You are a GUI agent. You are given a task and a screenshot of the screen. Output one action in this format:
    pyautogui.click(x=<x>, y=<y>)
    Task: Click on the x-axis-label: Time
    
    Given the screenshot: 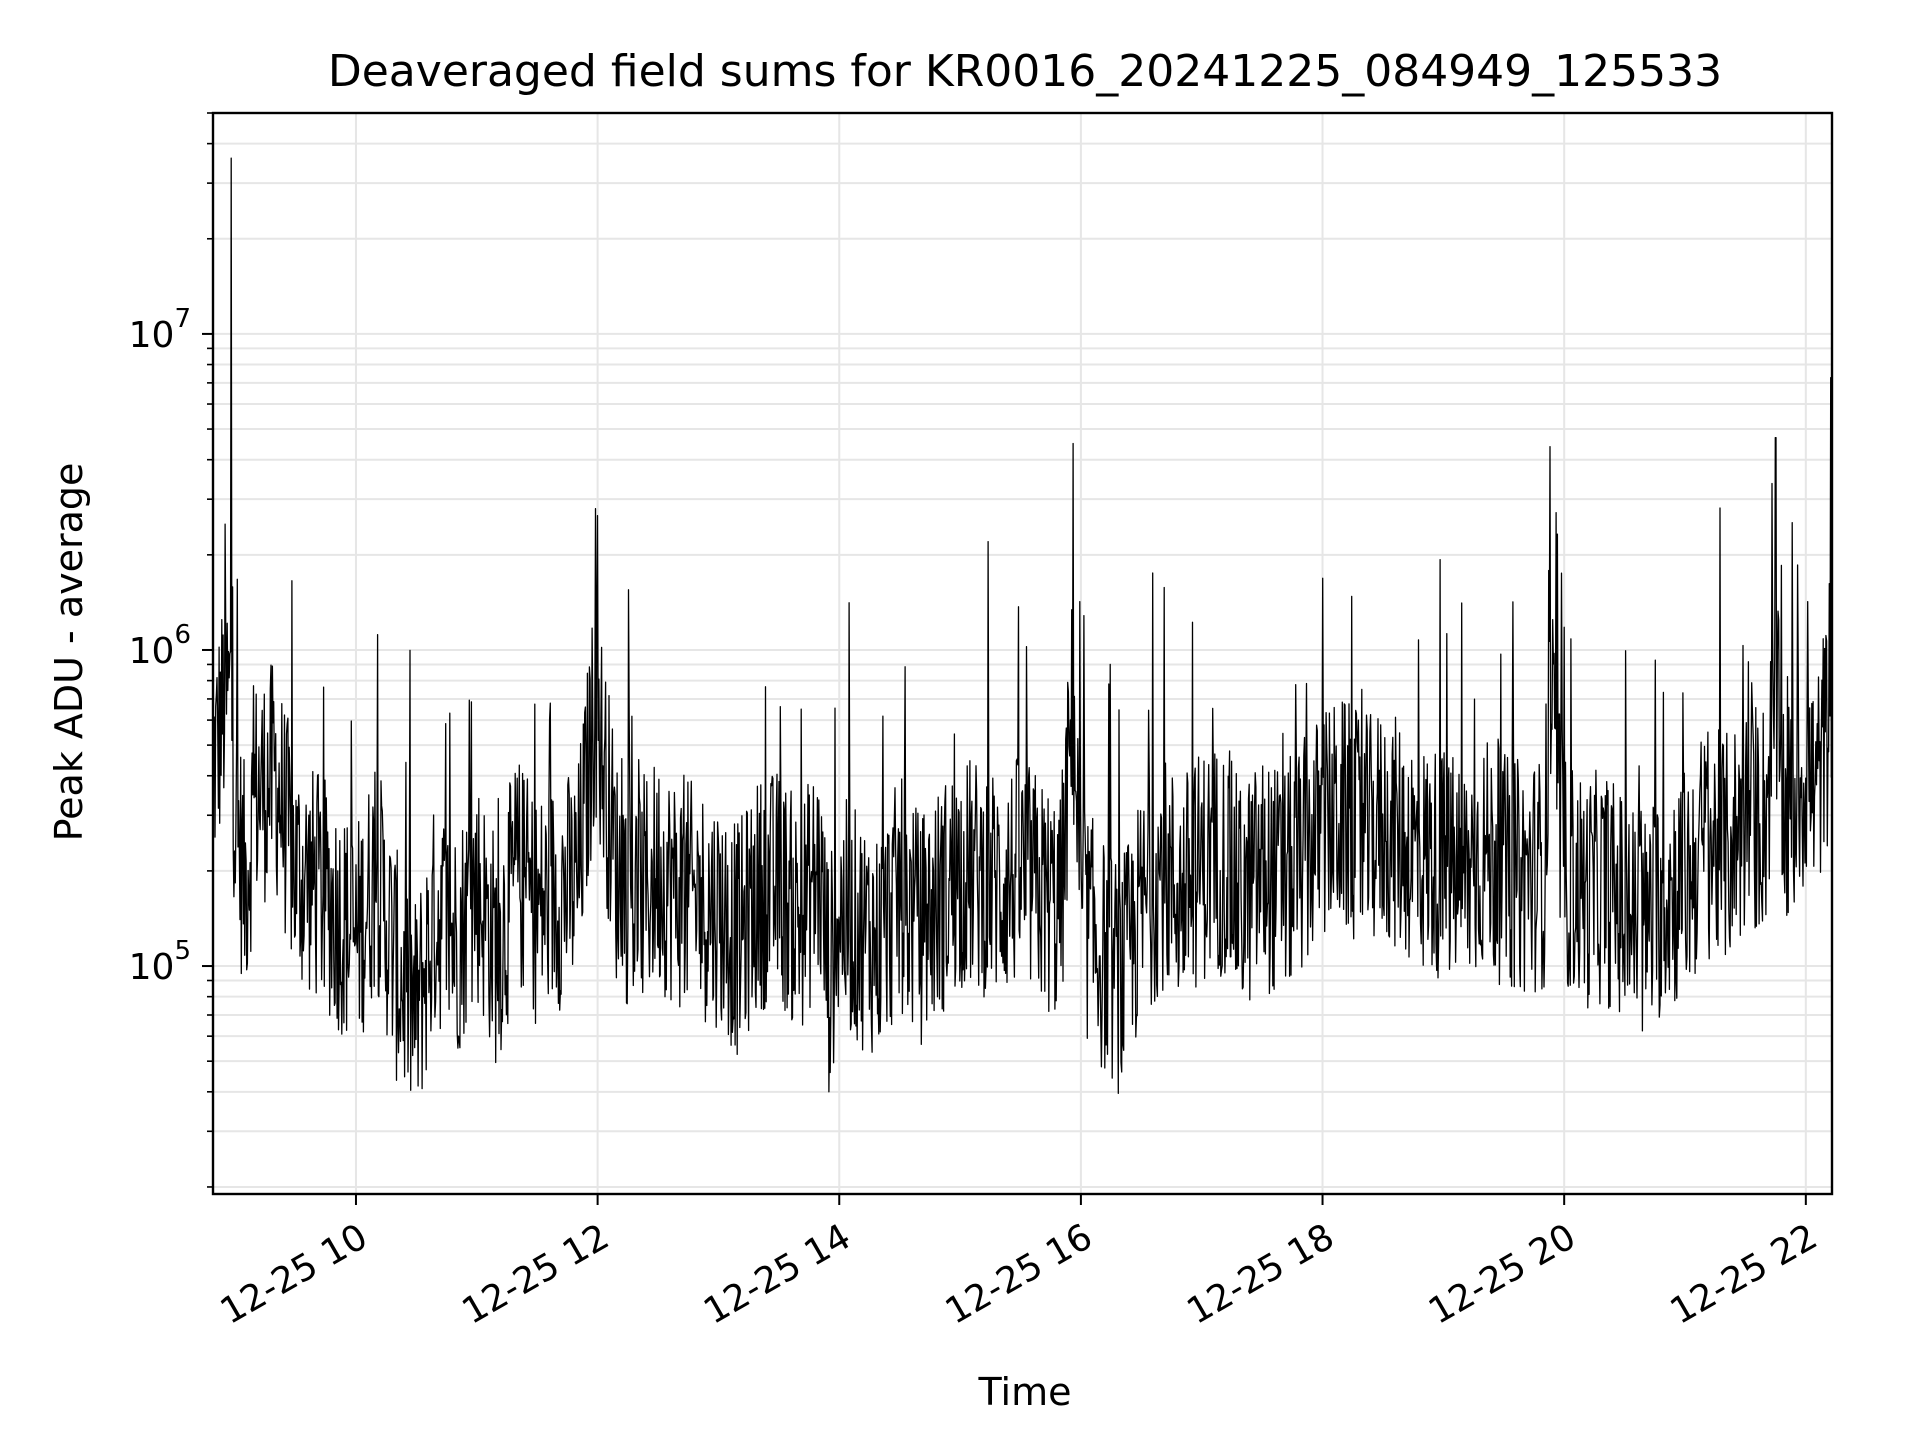 What is the action you would take?
    pyautogui.click(x=1025, y=1392)
    